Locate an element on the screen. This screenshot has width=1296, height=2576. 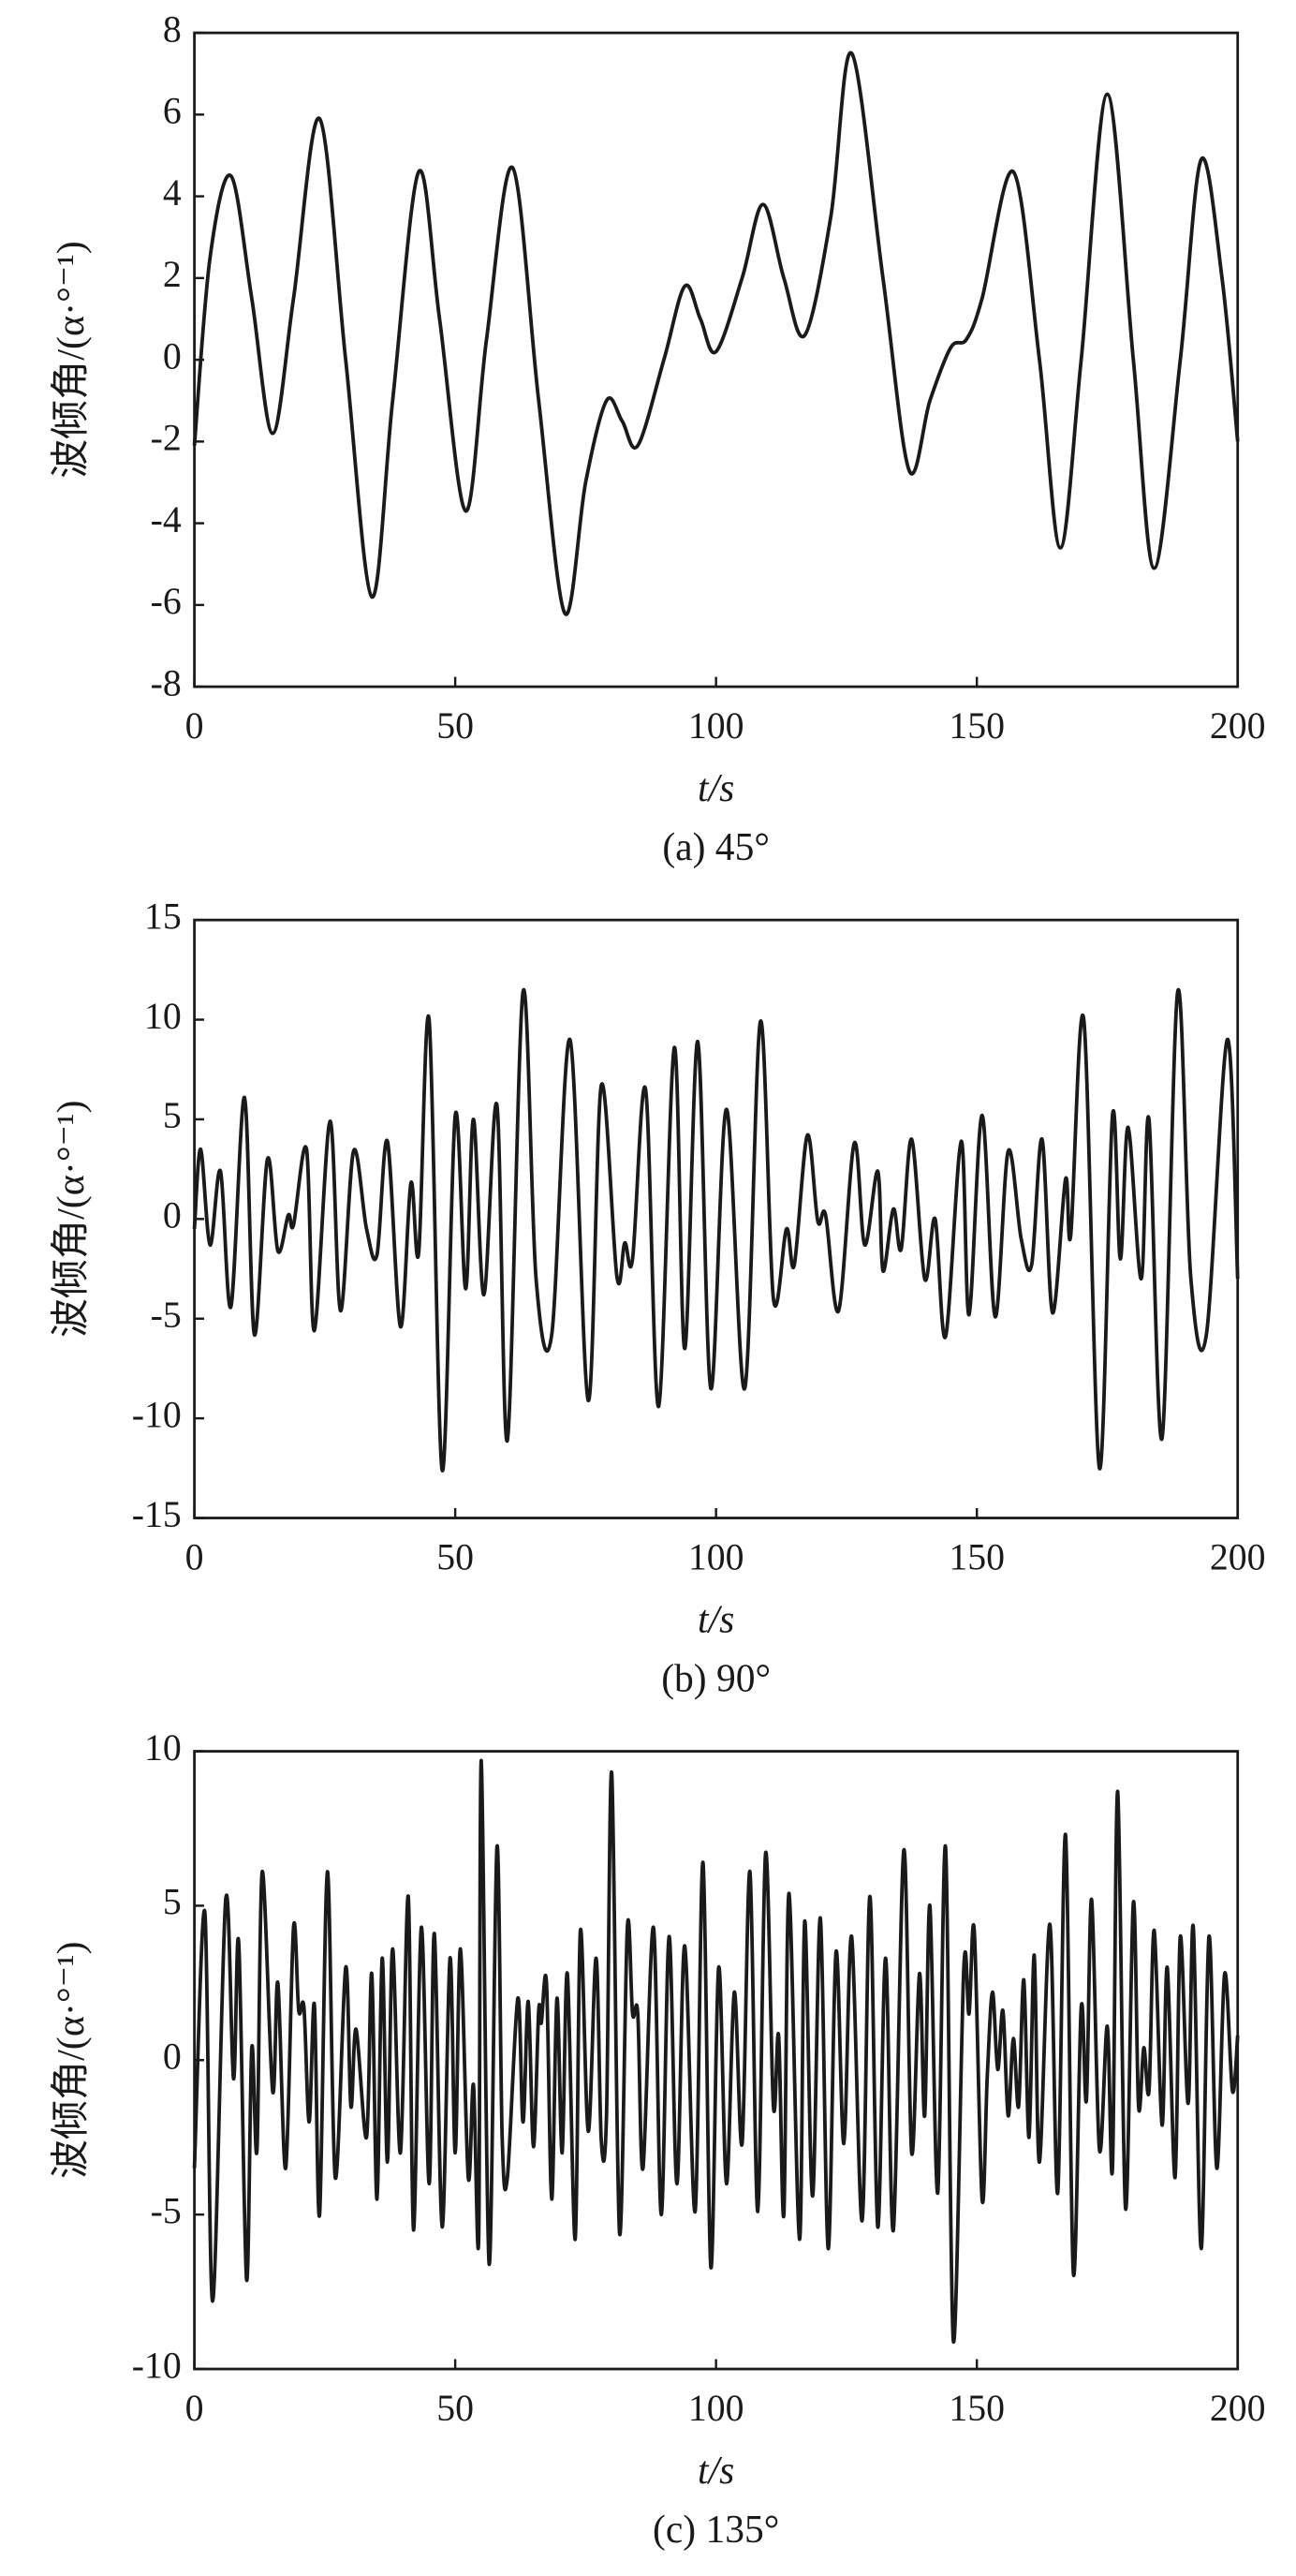
y-tick-label: -4 is located at coordinates (166, 519).